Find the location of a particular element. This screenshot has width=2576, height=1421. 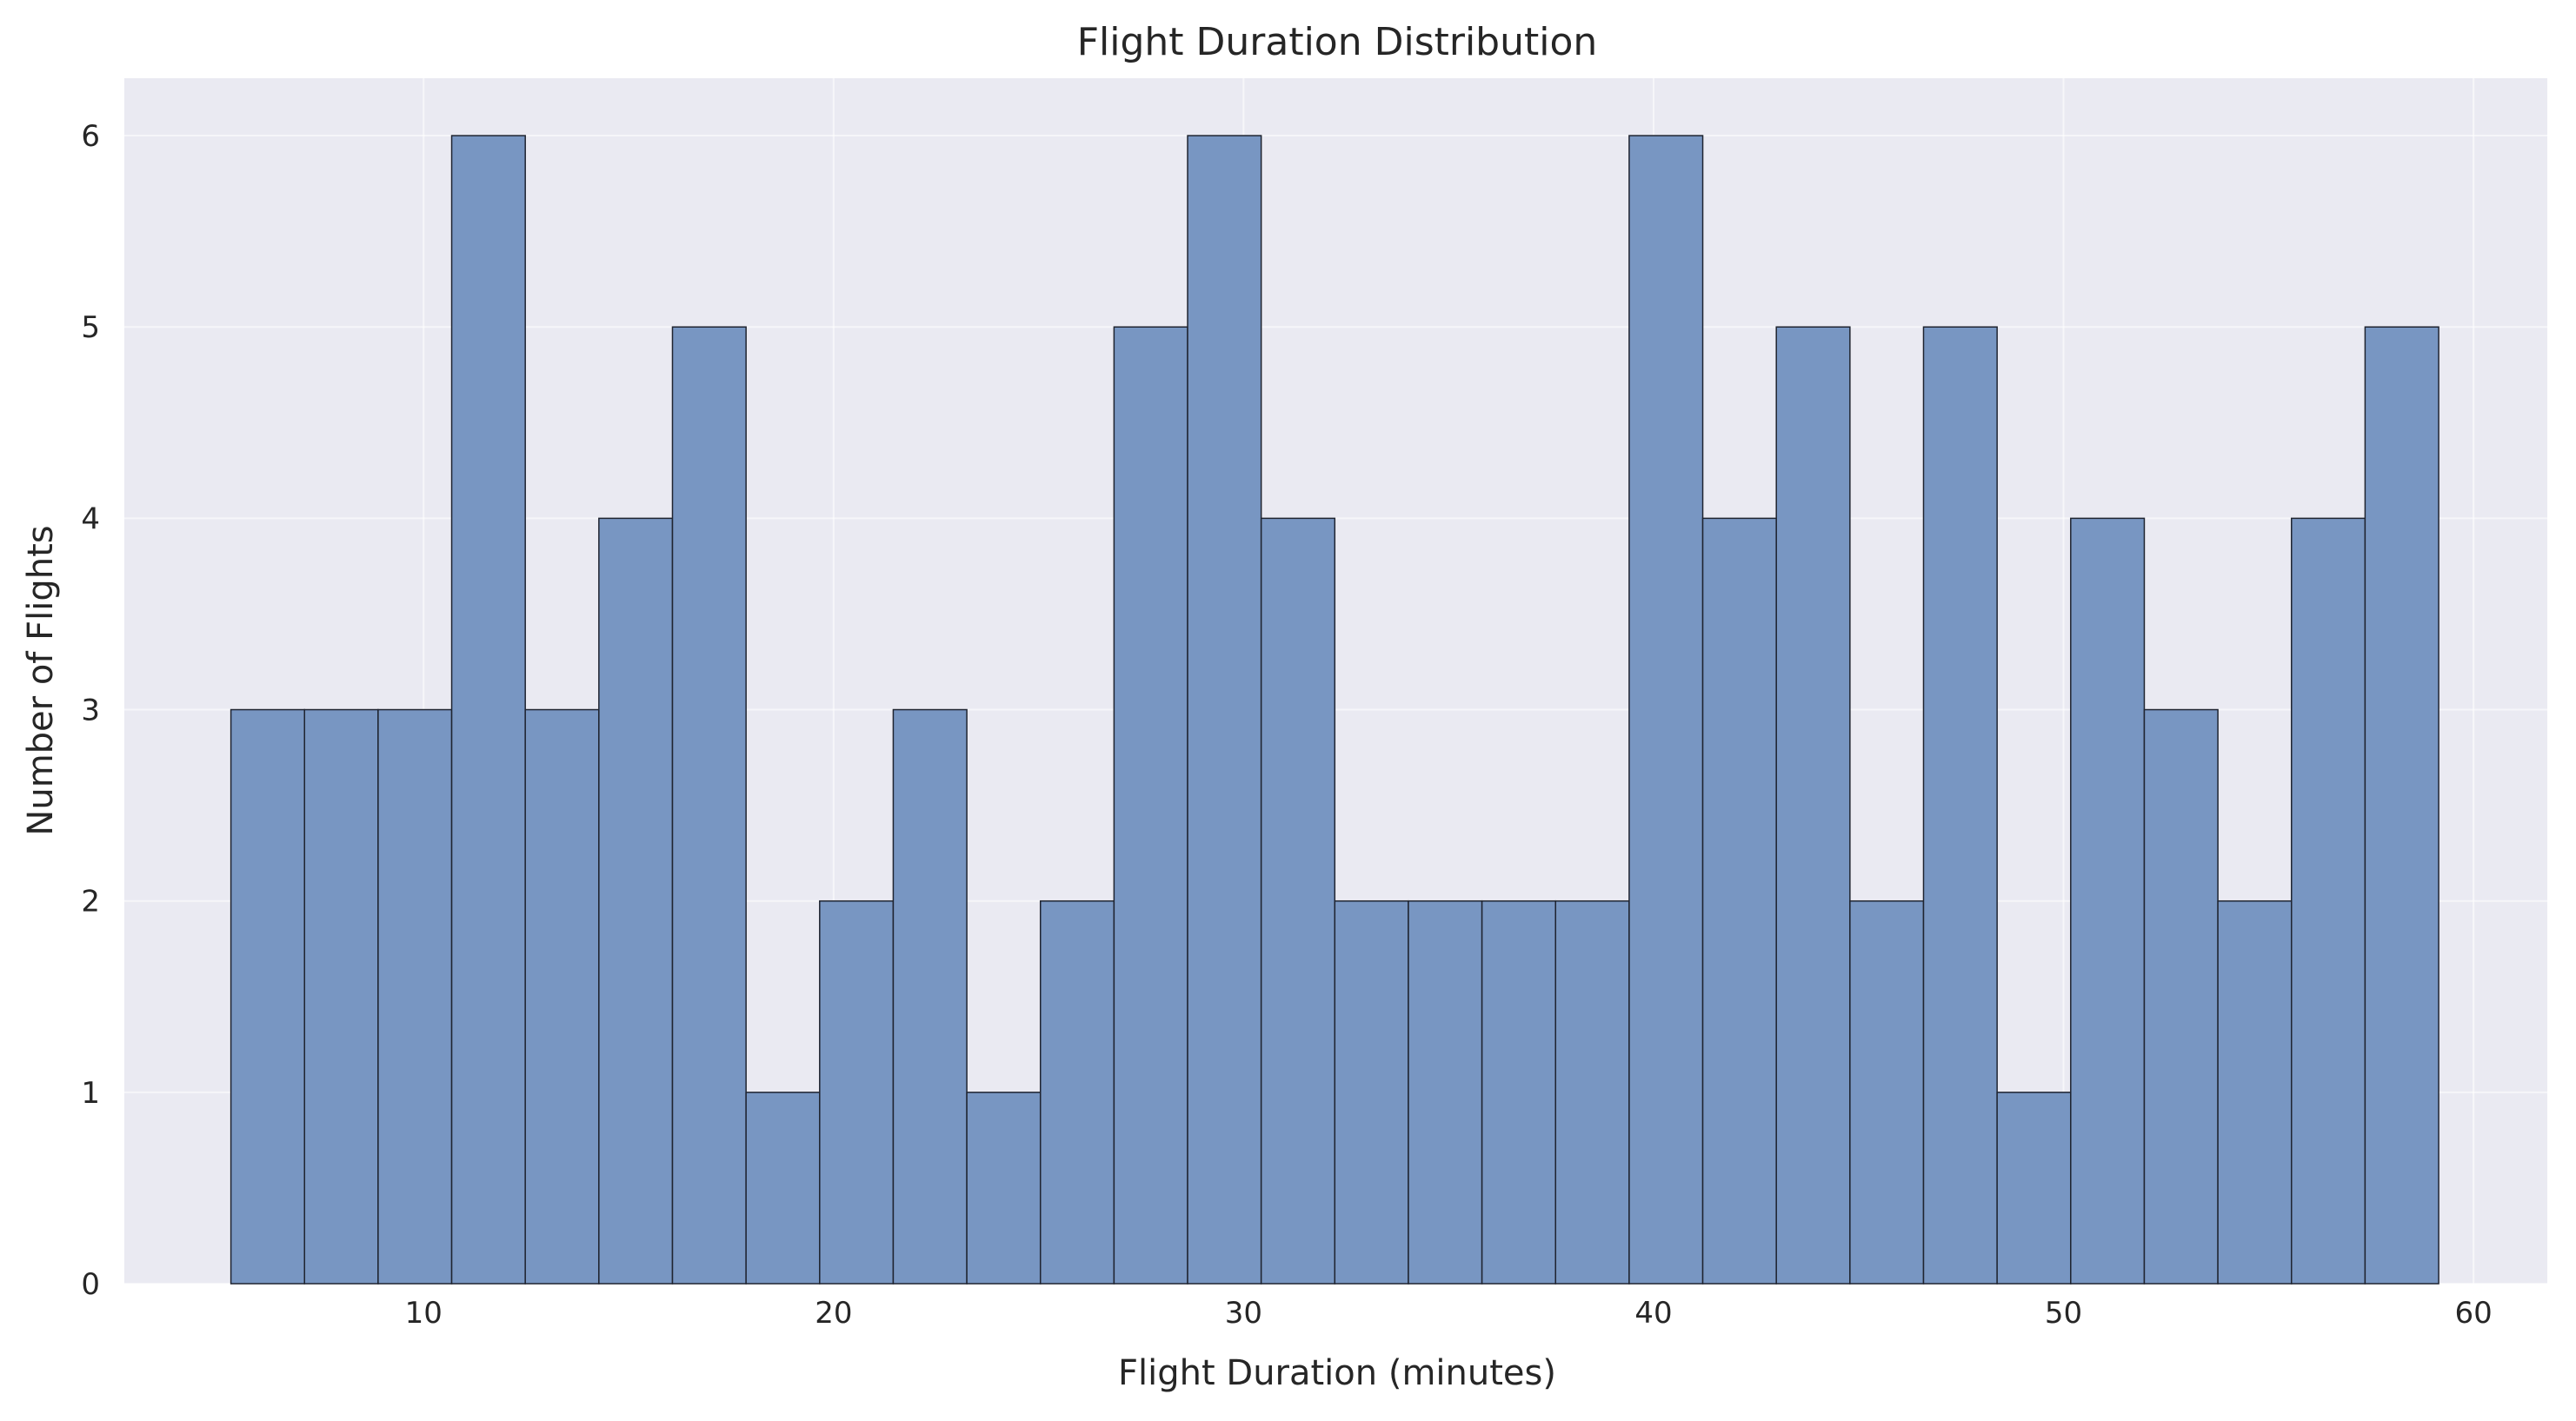

x-tick-label: 40 is located at coordinates (1653, 1313).